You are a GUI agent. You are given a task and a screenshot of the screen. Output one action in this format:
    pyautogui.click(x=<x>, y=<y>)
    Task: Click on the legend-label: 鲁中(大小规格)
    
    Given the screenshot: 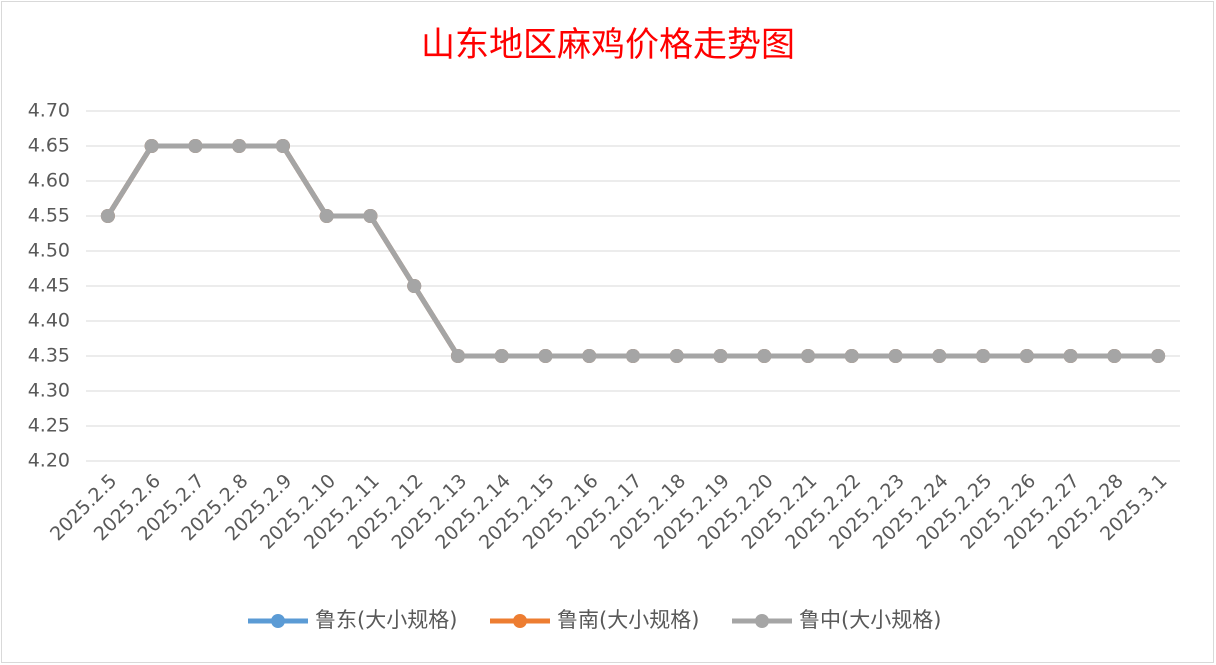 What is the action you would take?
    pyautogui.click(x=870, y=620)
    